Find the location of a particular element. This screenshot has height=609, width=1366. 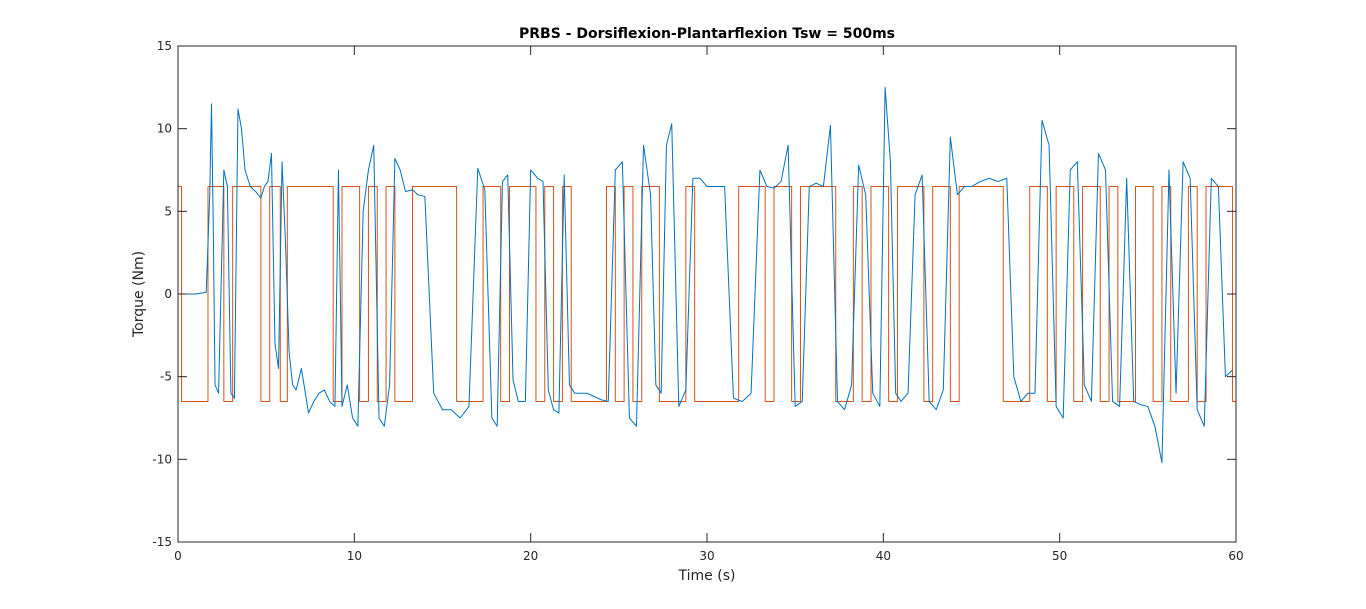

y-tick-label: 10 is located at coordinates (164, 129).